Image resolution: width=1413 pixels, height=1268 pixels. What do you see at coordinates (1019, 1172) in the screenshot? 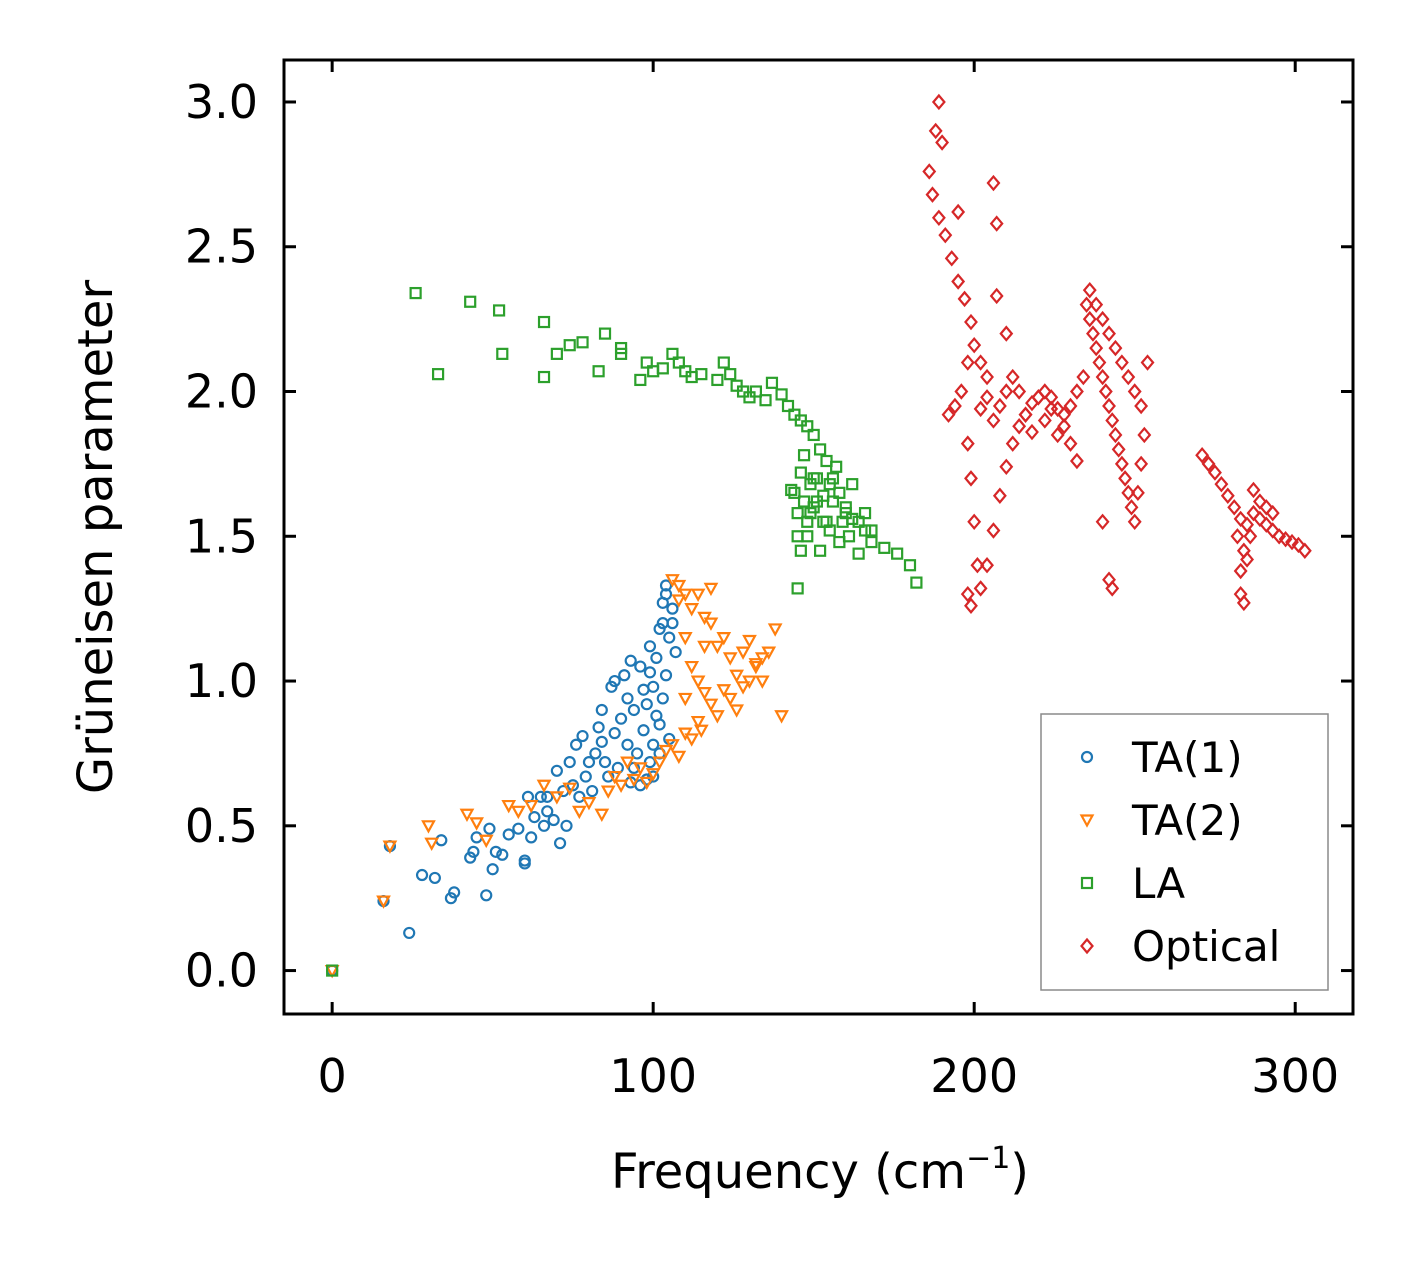
I see `x-axis-label-close: )` at bounding box center [1019, 1172].